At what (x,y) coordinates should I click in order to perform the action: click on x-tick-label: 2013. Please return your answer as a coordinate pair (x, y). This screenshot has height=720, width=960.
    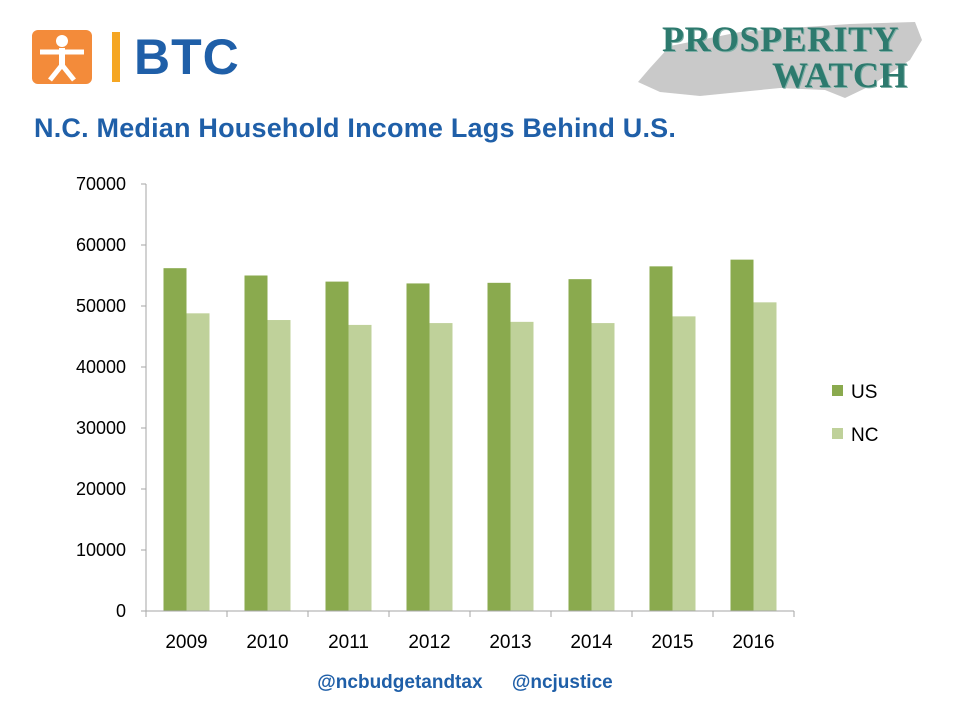
    Looking at the image, I should click on (510, 642).